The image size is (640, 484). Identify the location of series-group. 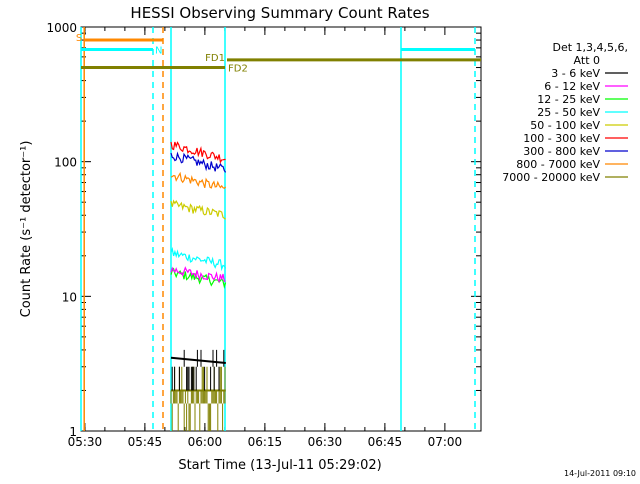
(198, 286).